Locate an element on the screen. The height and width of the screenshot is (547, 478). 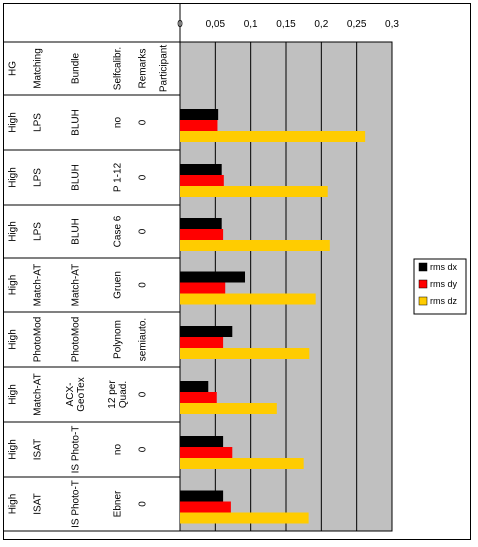
x-tick-label: 0,25 is located at coordinates (357, 24).